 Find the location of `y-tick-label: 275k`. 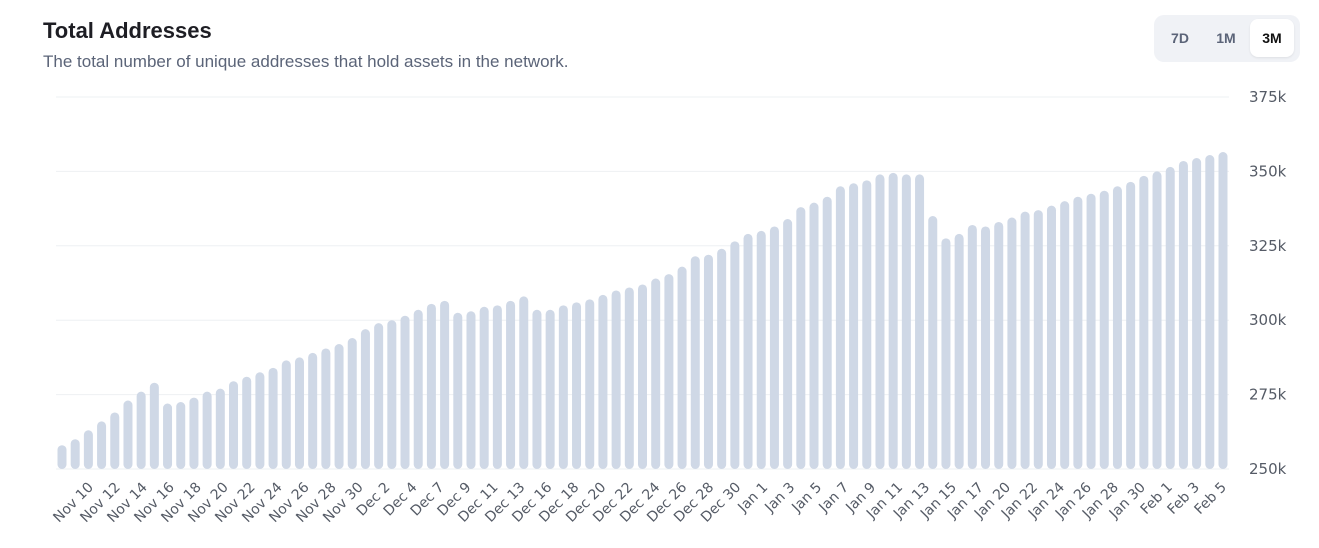

y-tick-label: 275k is located at coordinates (1268, 395).